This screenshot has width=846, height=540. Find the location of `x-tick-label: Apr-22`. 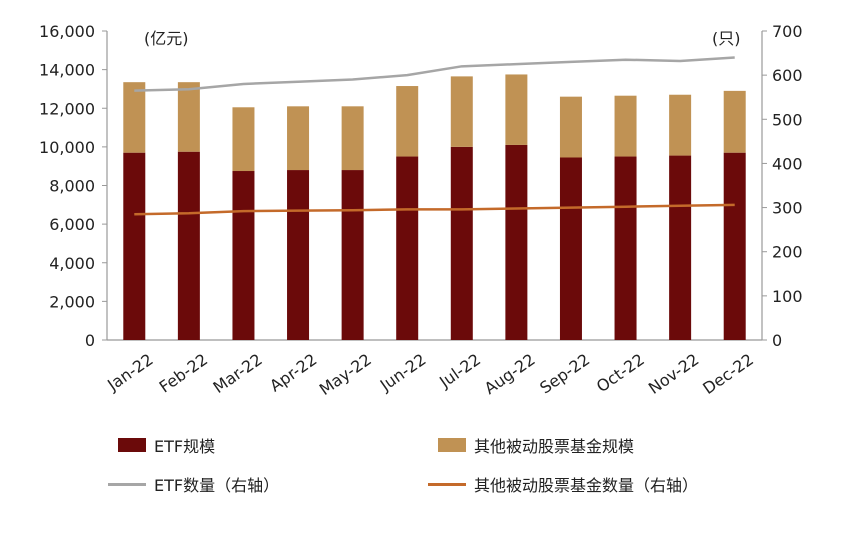

x-tick-label: Apr-22 is located at coordinates (293, 373).